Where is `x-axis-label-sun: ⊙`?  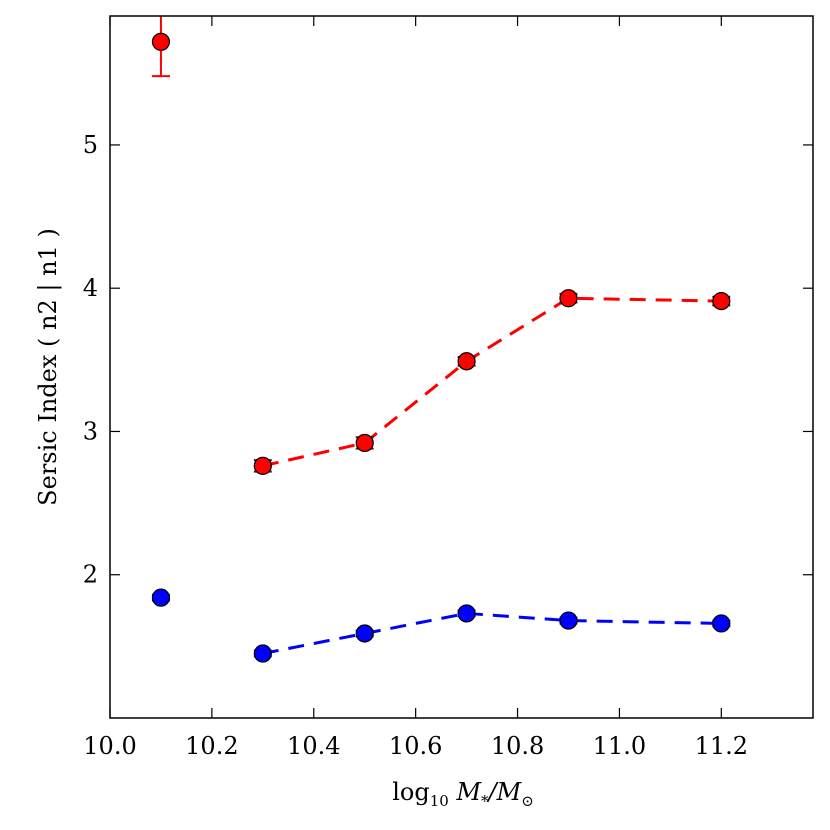
x-axis-label-sun: ⊙ is located at coordinates (527, 801).